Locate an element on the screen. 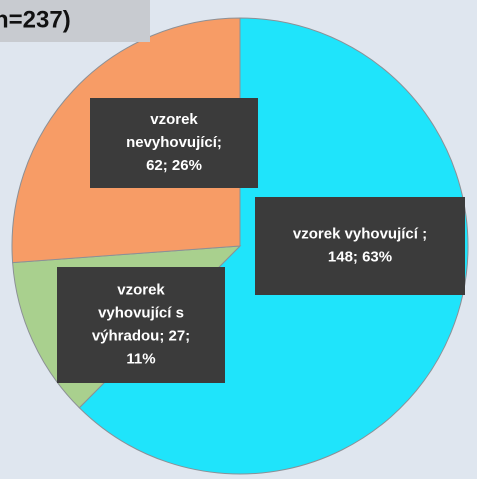  data-label: nevyhovující; is located at coordinates (174, 142).